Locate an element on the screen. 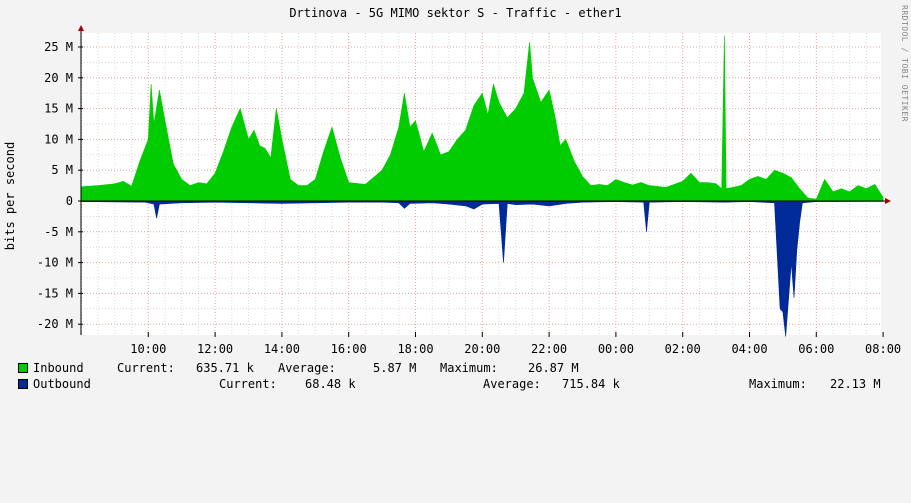 The height and width of the screenshot is (503, 911). inbound-label: Inbound is located at coordinates (58, 368).